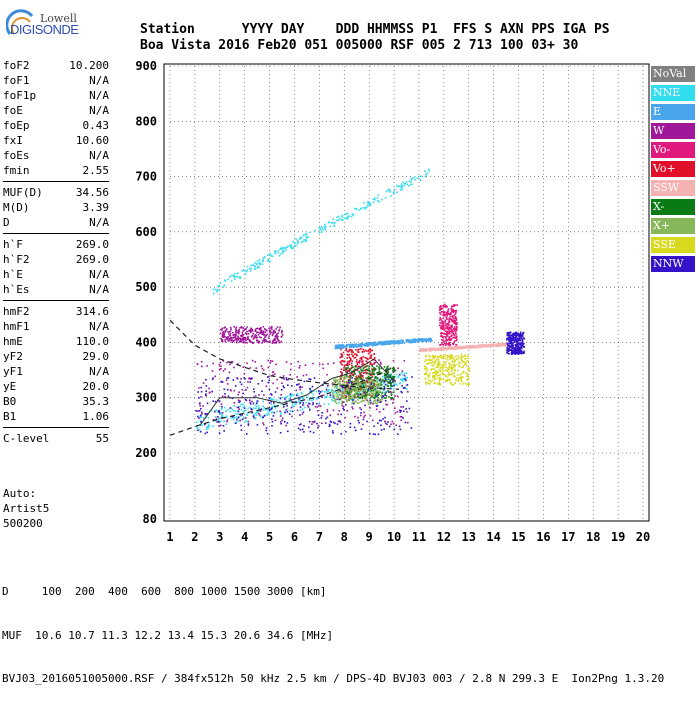  What do you see at coordinates (146, 287) in the screenshot?
I see `y-tick-label: 500` at bounding box center [146, 287].